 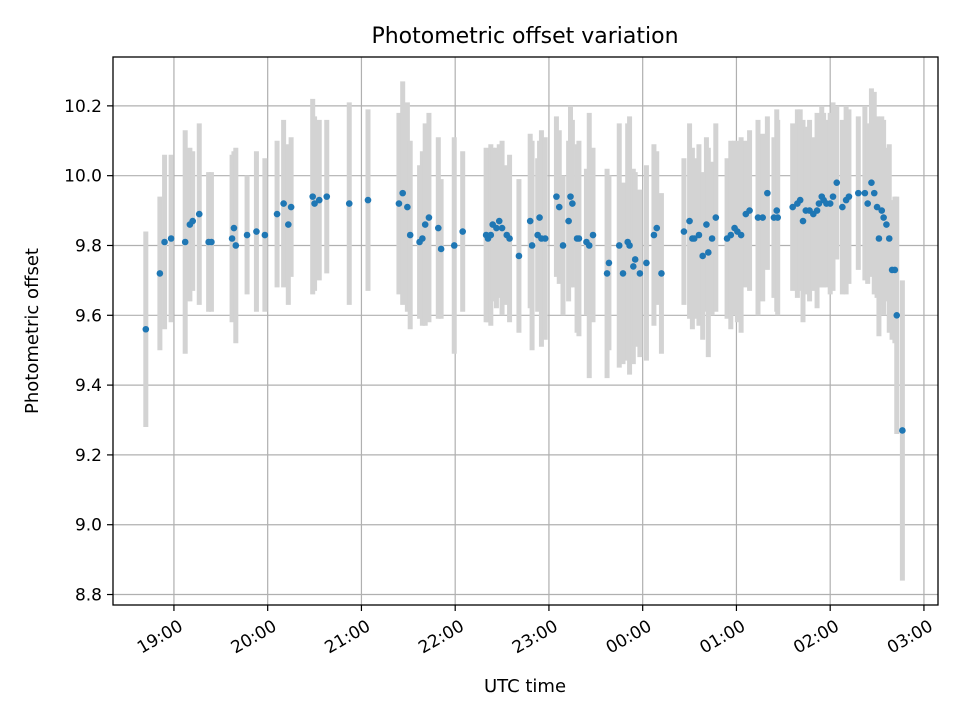 What do you see at coordinates (88, 596) in the screenshot?
I see `y-tick-label: 8.8` at bounding box center [88, 596].